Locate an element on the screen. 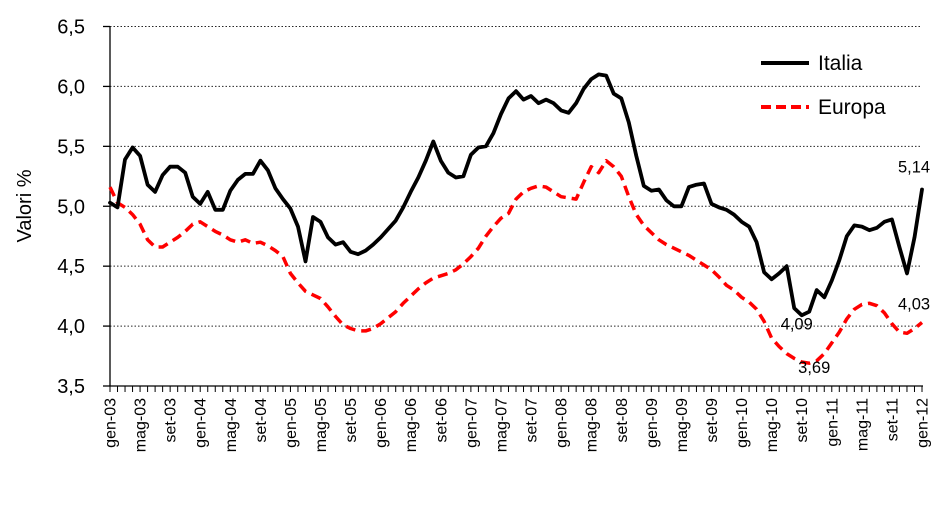 The width and height of the screenshot is (950, 507). legend: Italia Europa is located at coordinates (823, 91).